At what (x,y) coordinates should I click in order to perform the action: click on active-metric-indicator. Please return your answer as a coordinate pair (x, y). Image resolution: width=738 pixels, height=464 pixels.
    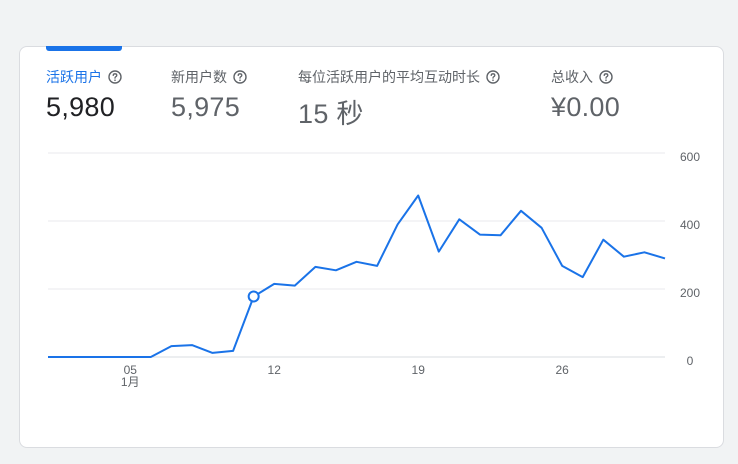
    Looking at the image, I should click on (84, 48).